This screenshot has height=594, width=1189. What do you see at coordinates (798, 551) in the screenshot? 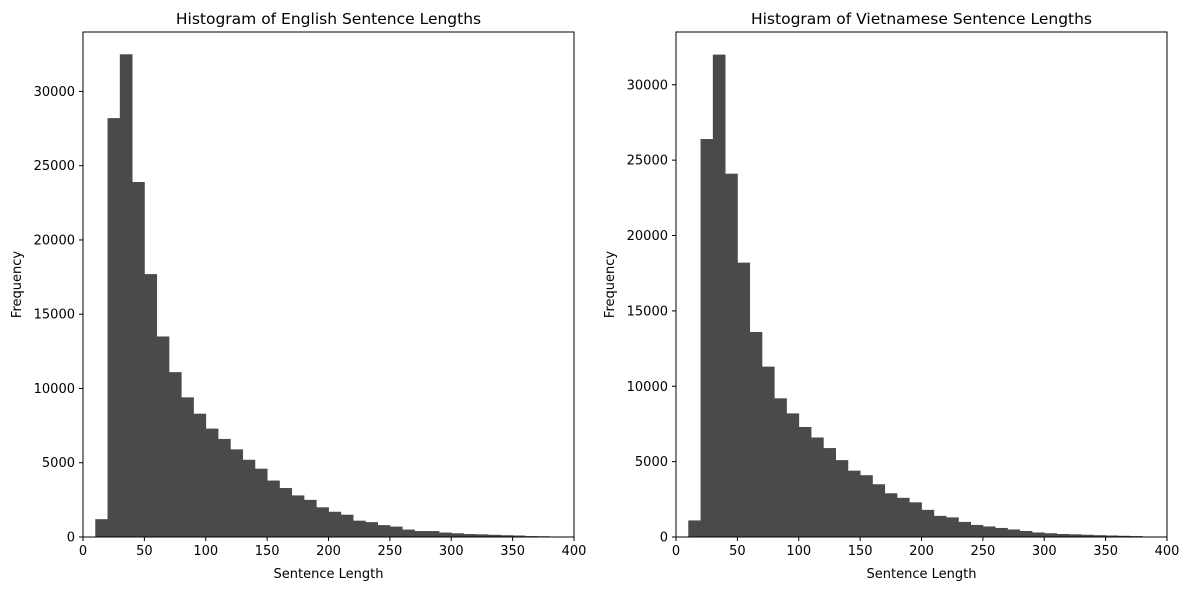
I see `x-tick-label: 100` at bounding box center [798, 551].